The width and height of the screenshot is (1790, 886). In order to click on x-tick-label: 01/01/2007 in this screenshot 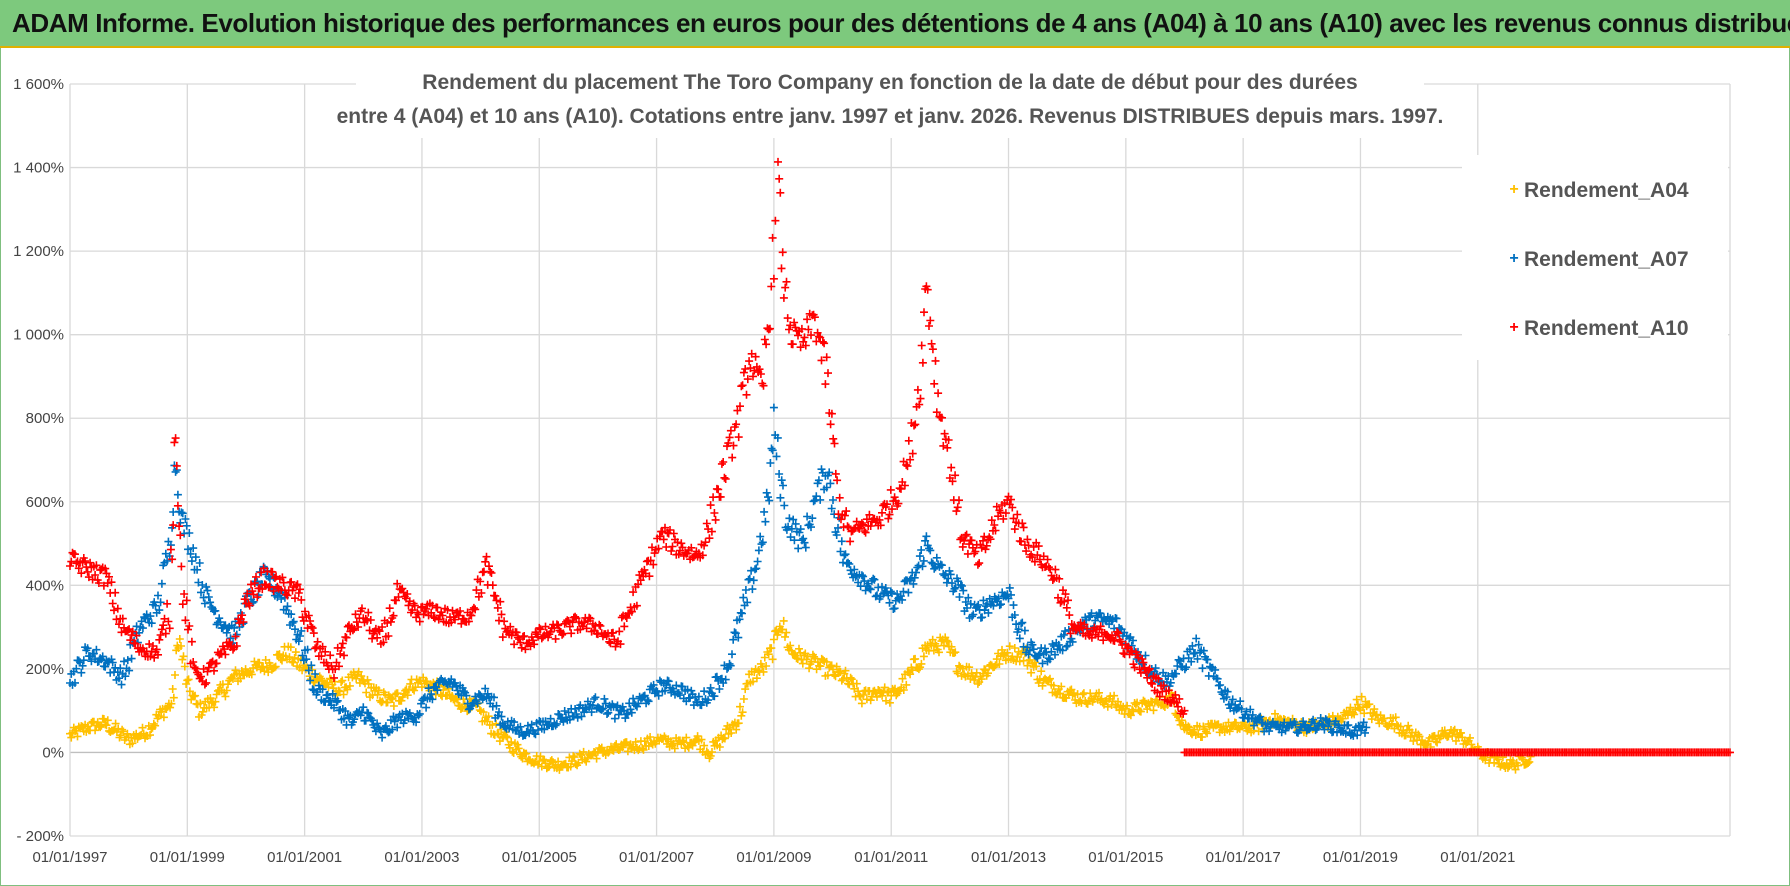, I will do `click(656, 857)`.